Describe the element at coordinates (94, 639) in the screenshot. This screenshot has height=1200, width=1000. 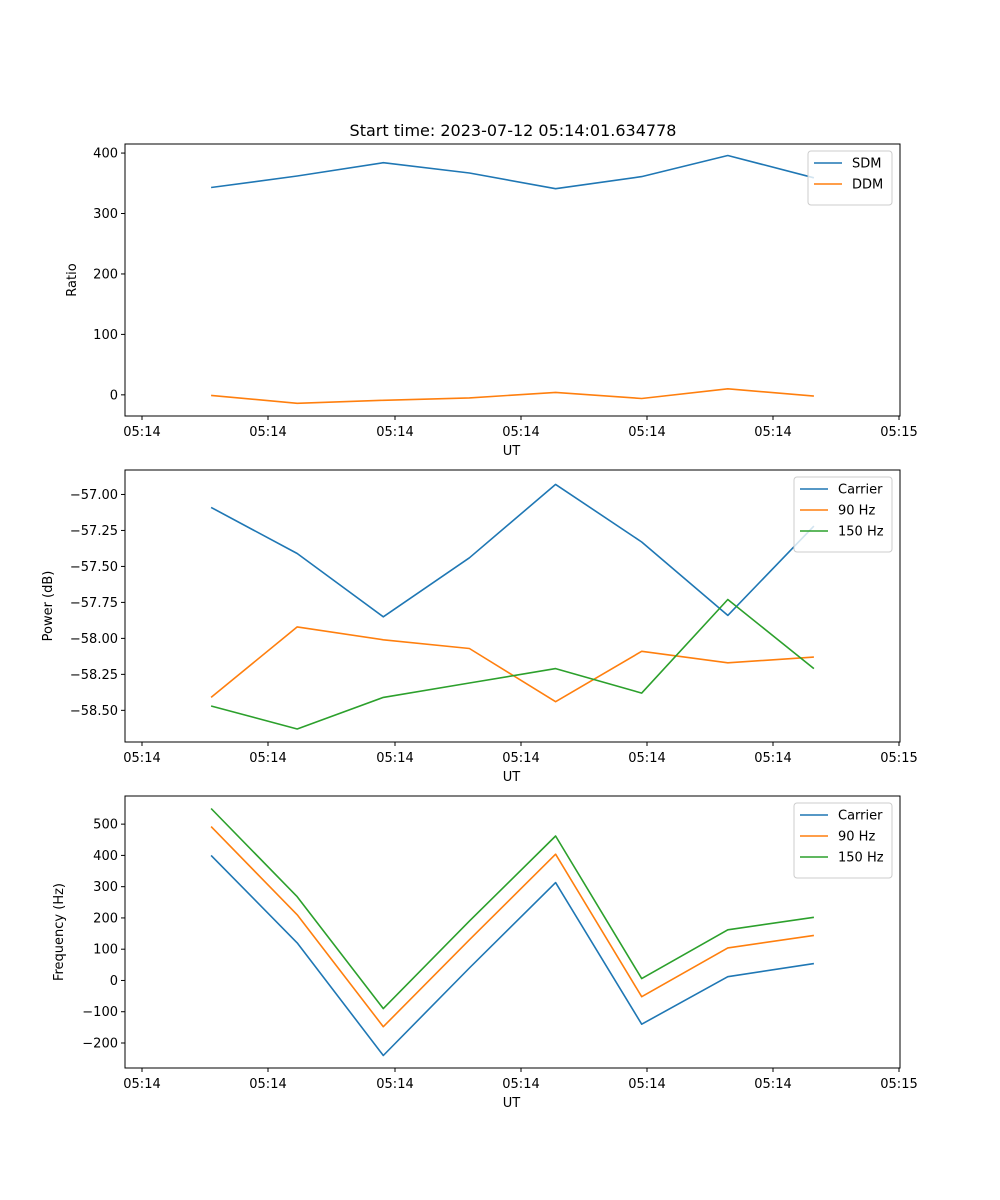
I see `y-tick-label: −58.00` at that location.